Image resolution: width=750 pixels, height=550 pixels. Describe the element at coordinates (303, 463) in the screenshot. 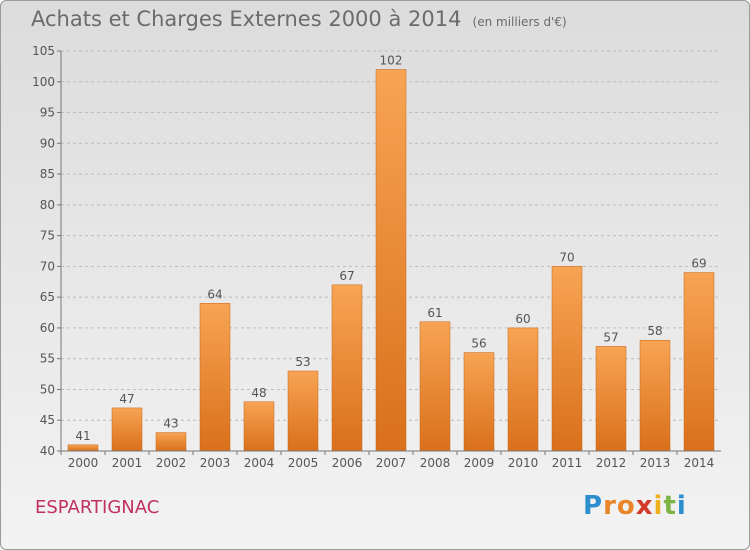

I see `x-tick-label: 2005` at that location.